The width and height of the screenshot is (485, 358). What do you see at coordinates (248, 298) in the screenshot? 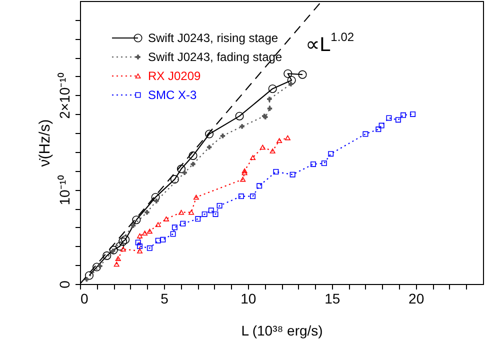
I see `x-tick-label: 10` at bounding box center [248, 298].